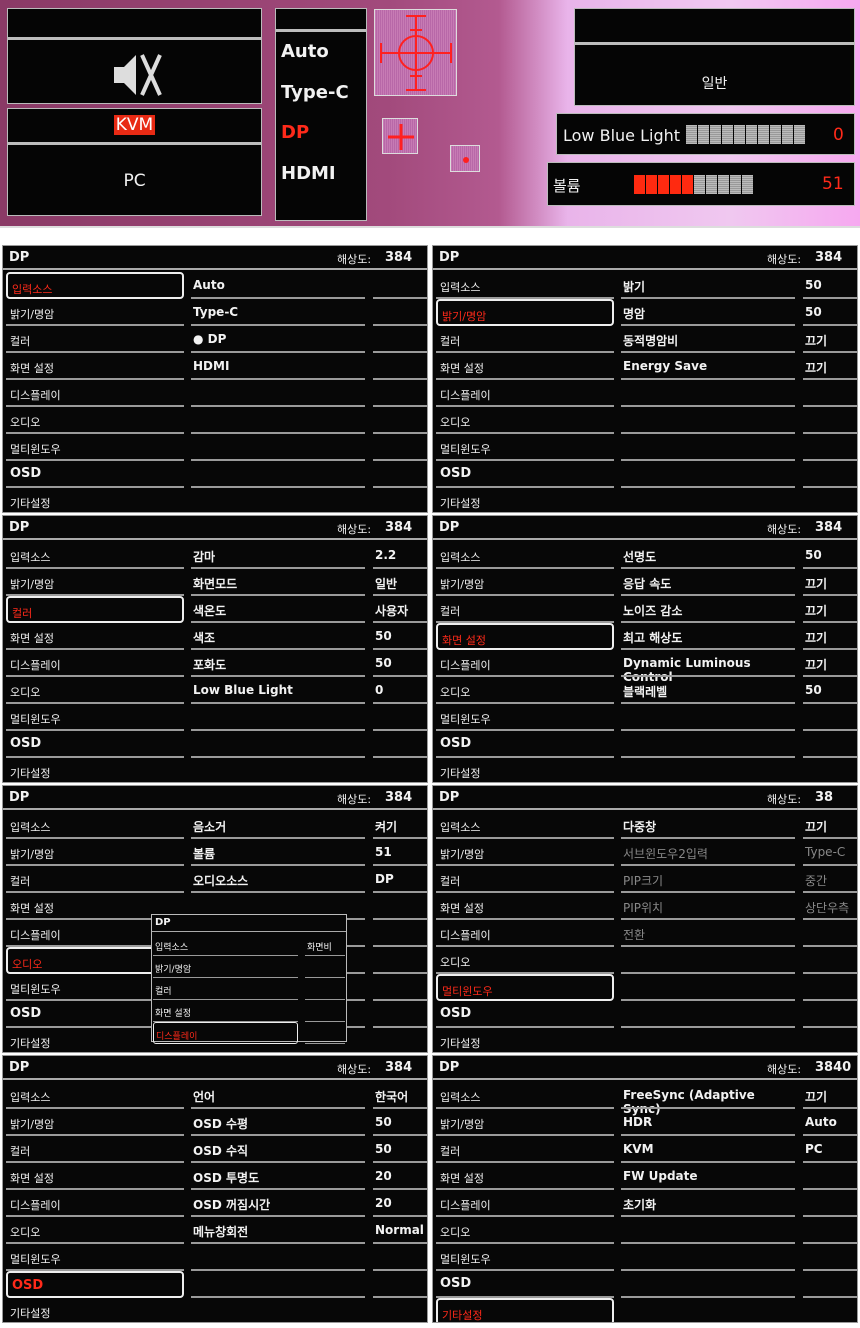 This screenshot has width=860, height=1328. I want to click on setting-item: OSD 수직, so click(278, 1149).